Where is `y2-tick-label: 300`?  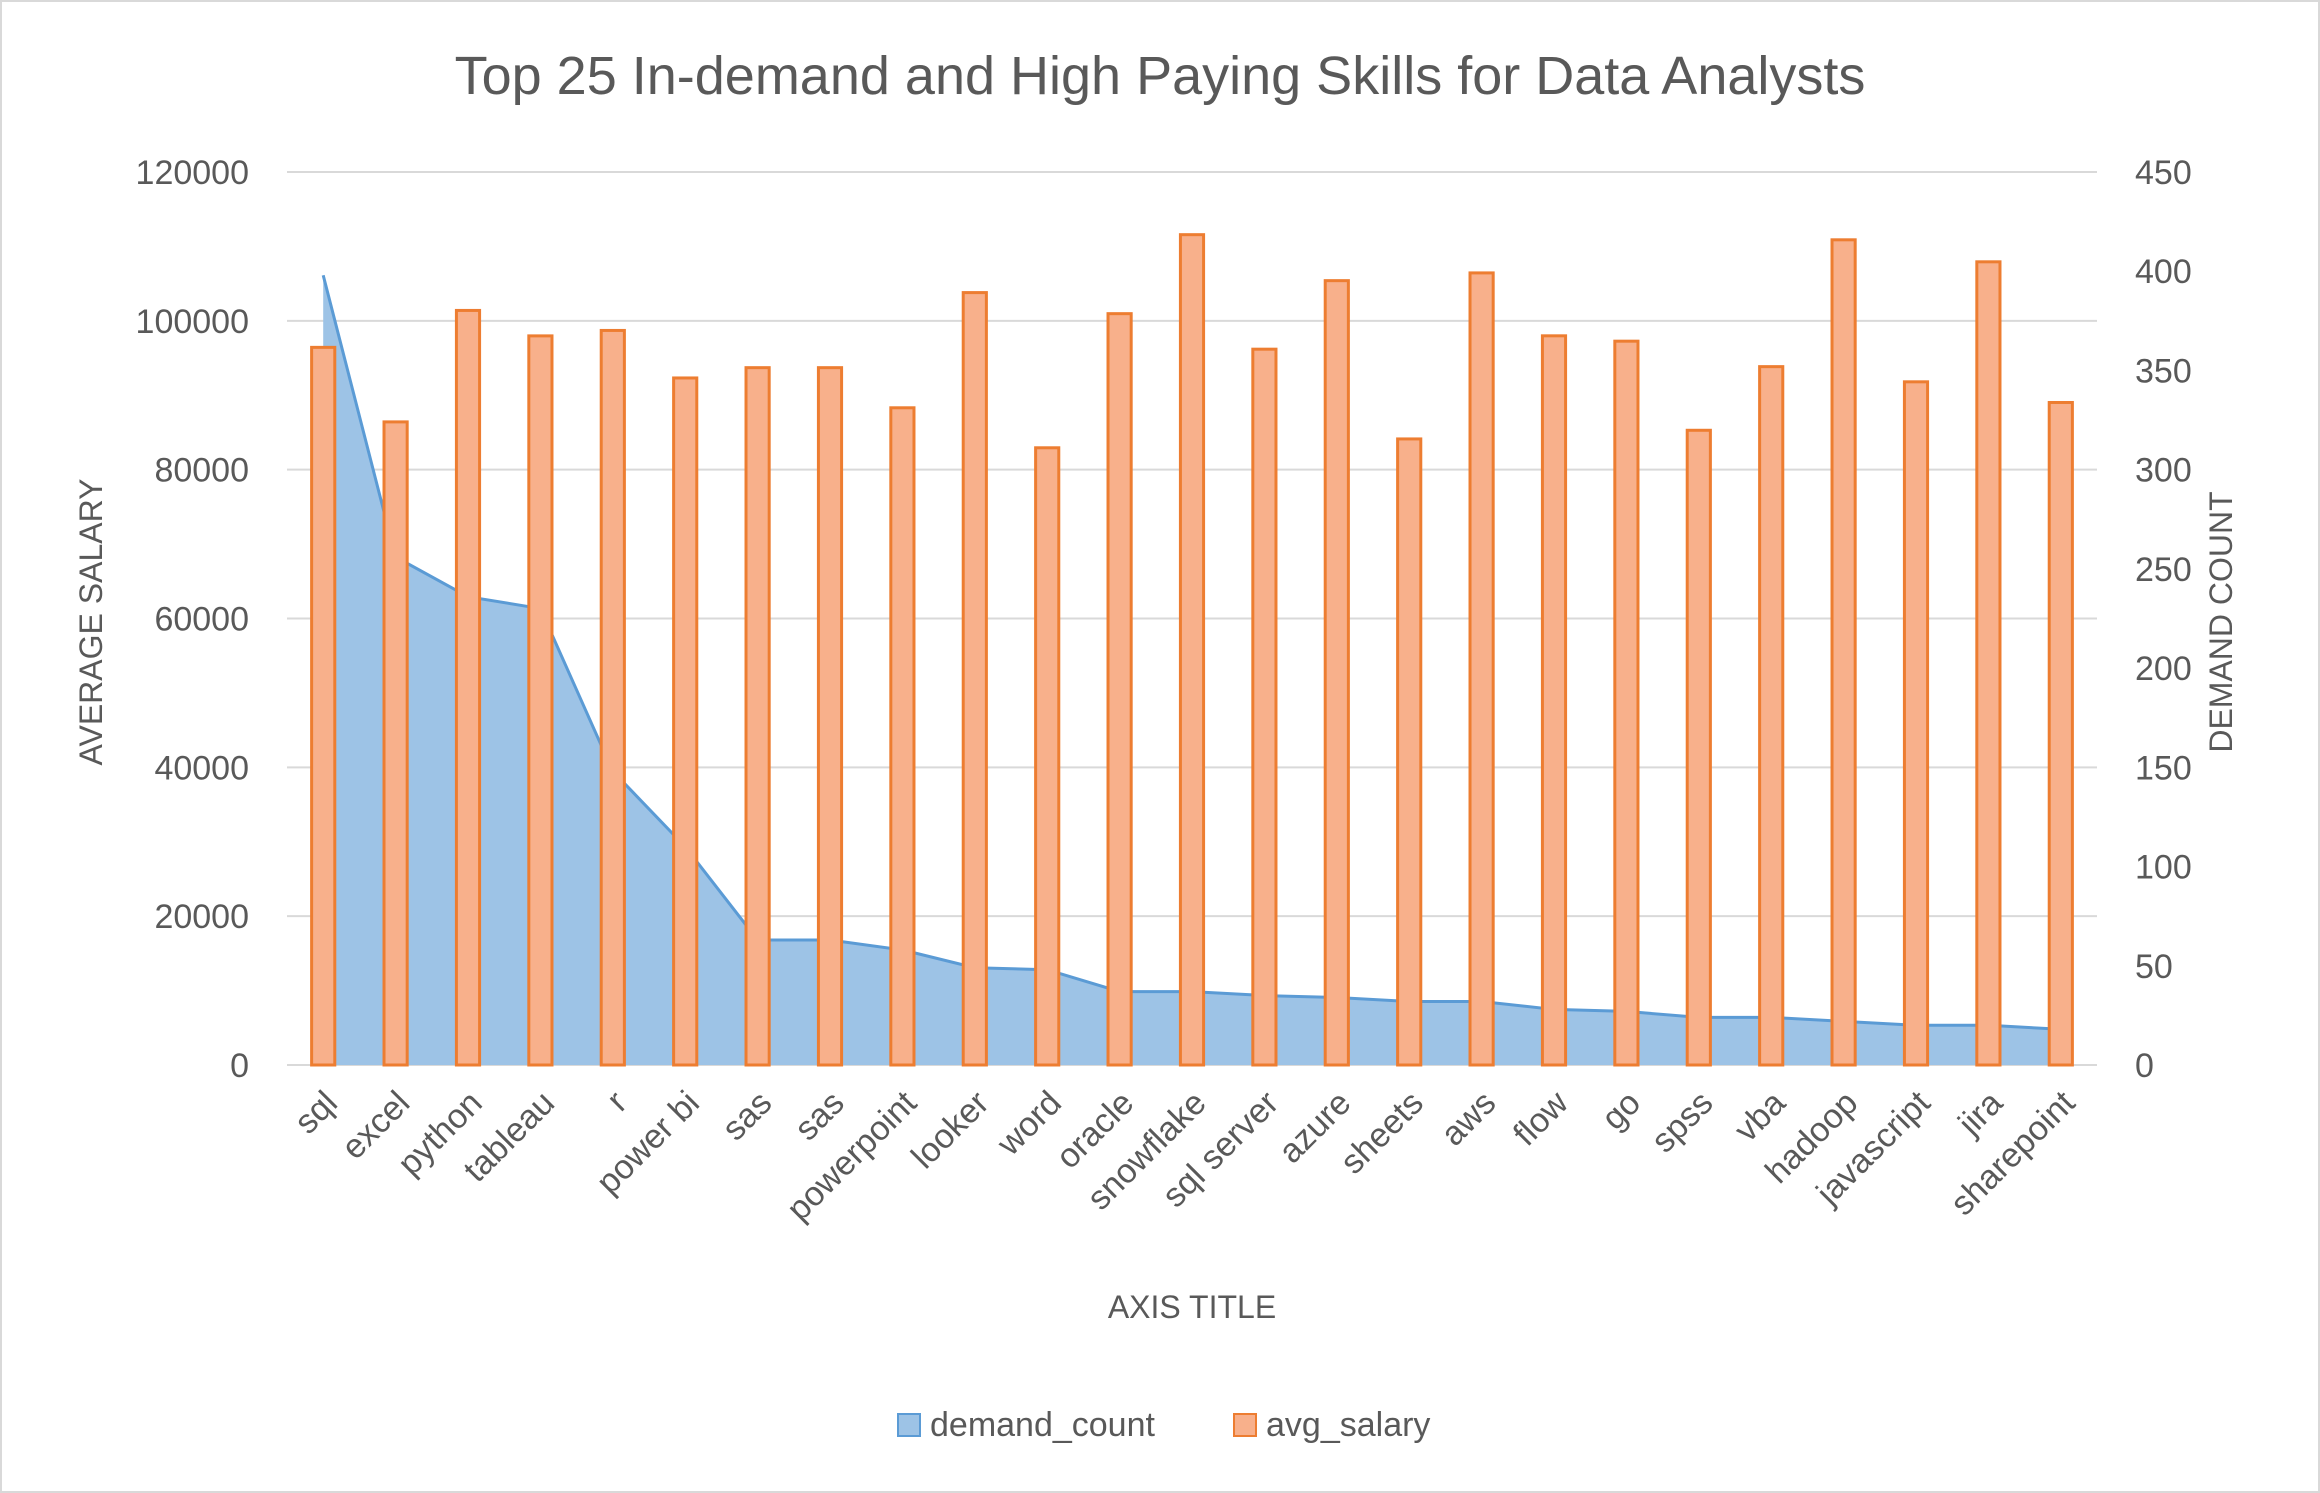 y2-tick-label: 300 is located at coordinates (2163, 471).